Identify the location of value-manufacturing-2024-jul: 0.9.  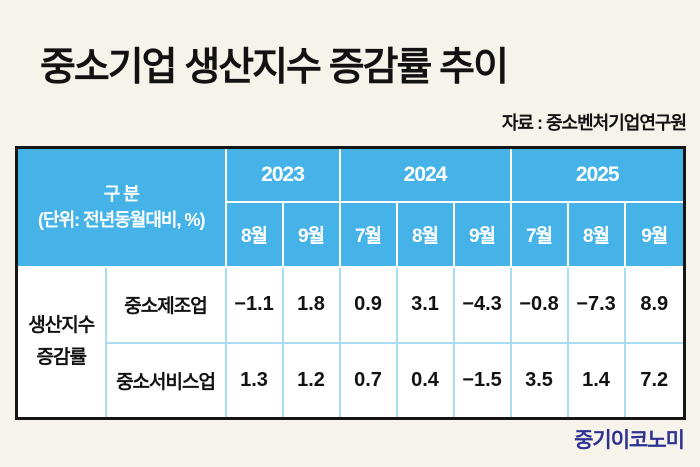
(368, 304).